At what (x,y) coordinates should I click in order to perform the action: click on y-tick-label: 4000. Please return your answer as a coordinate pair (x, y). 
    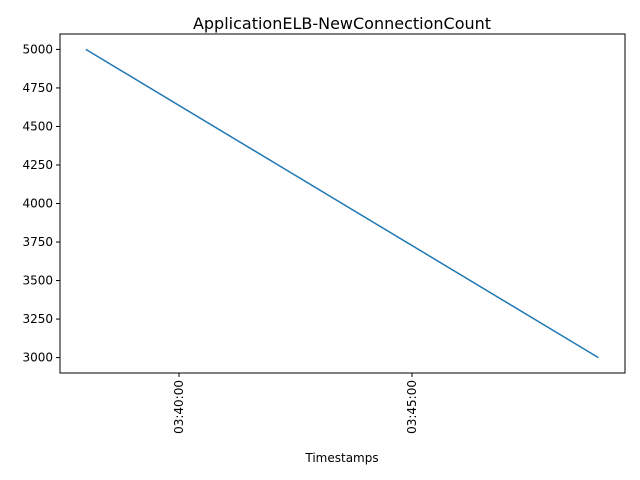
    Looking at the image, I should click on (37, 204).